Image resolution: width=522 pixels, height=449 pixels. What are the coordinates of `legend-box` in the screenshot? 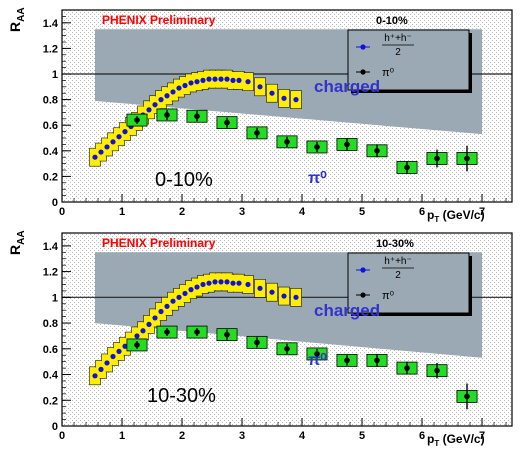 It's located at (408, 60).